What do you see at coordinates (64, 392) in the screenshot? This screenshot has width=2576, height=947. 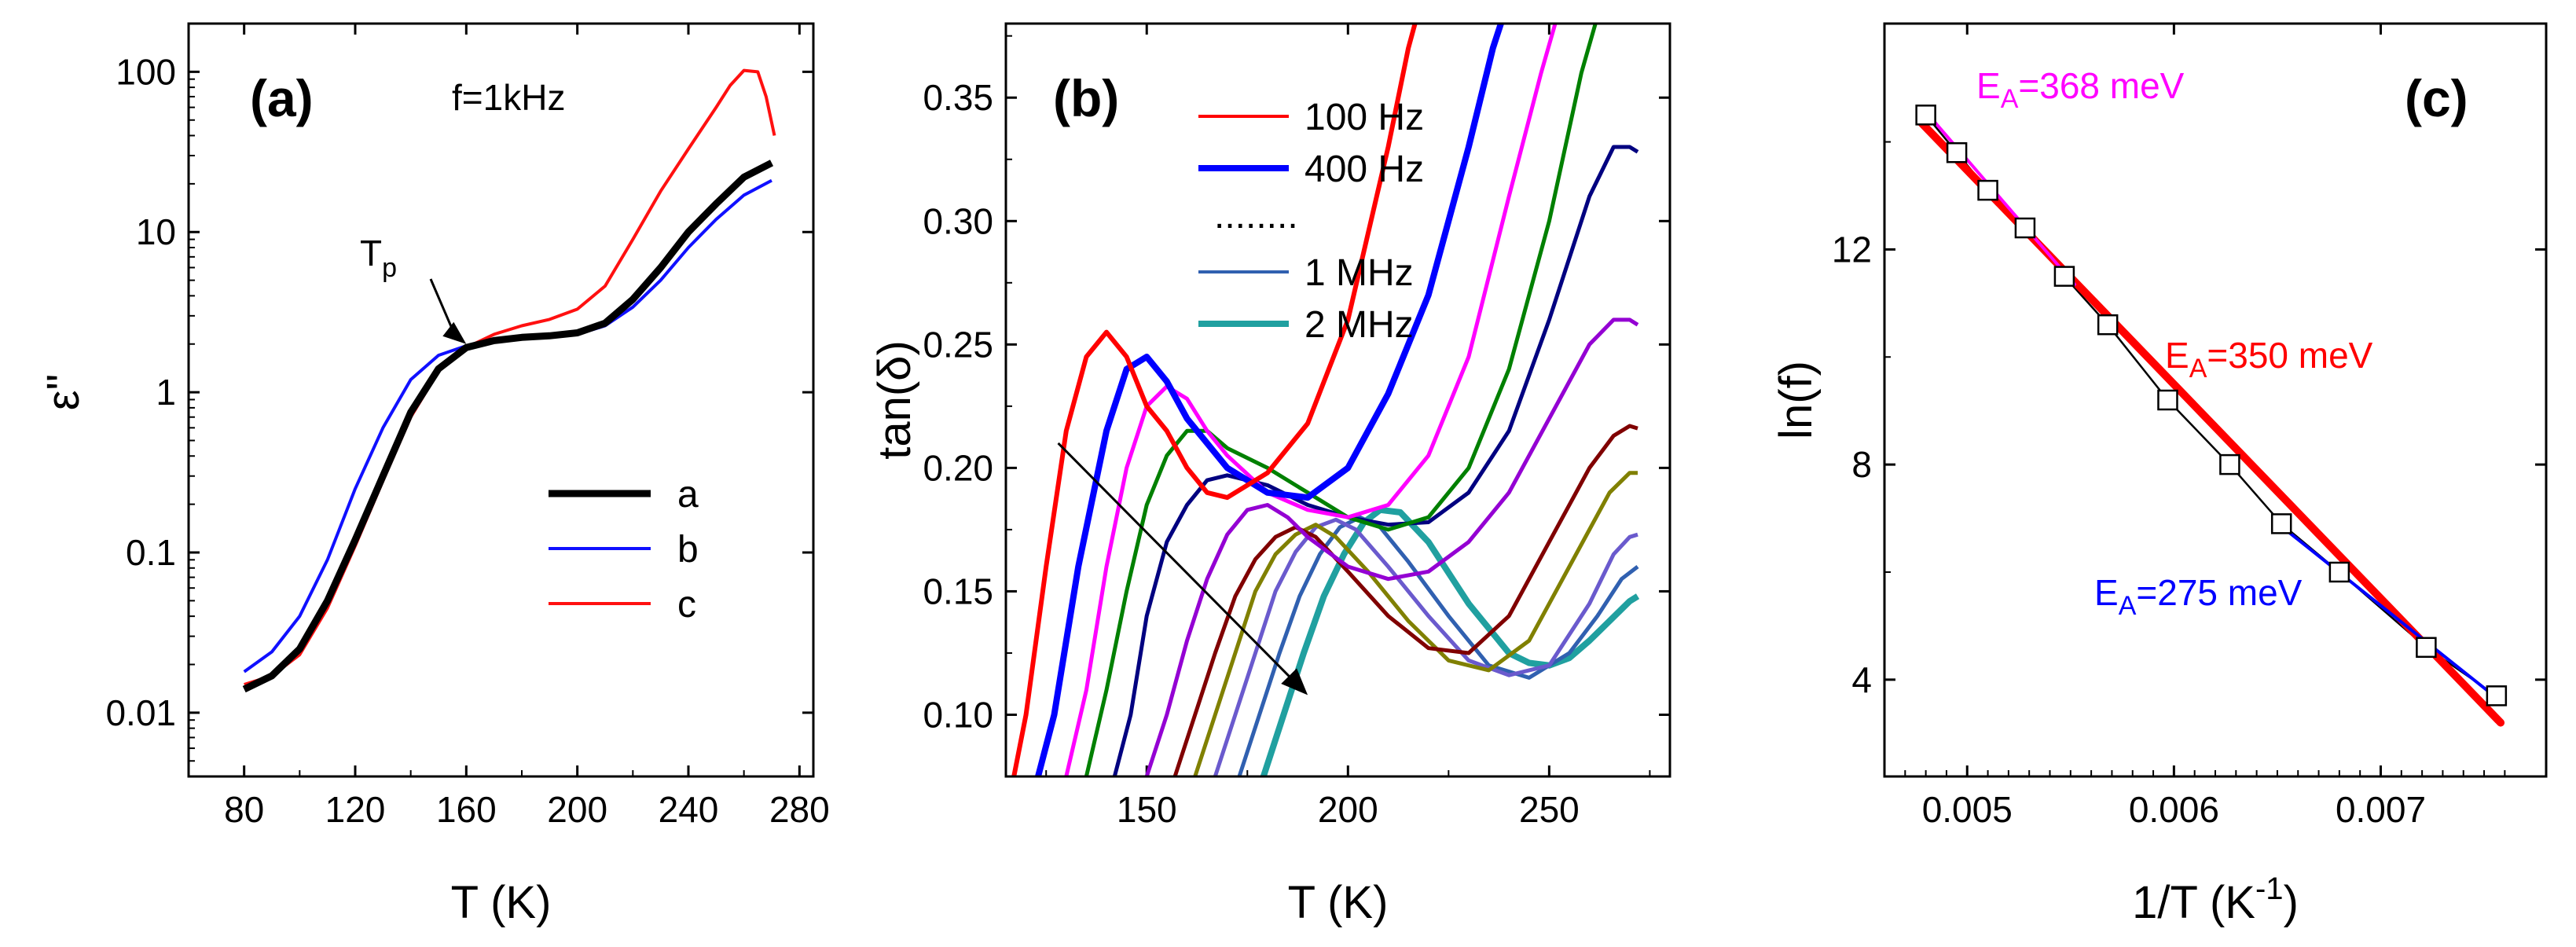 I see `y-axis-label: ε"` at bounding box center [64, 392].